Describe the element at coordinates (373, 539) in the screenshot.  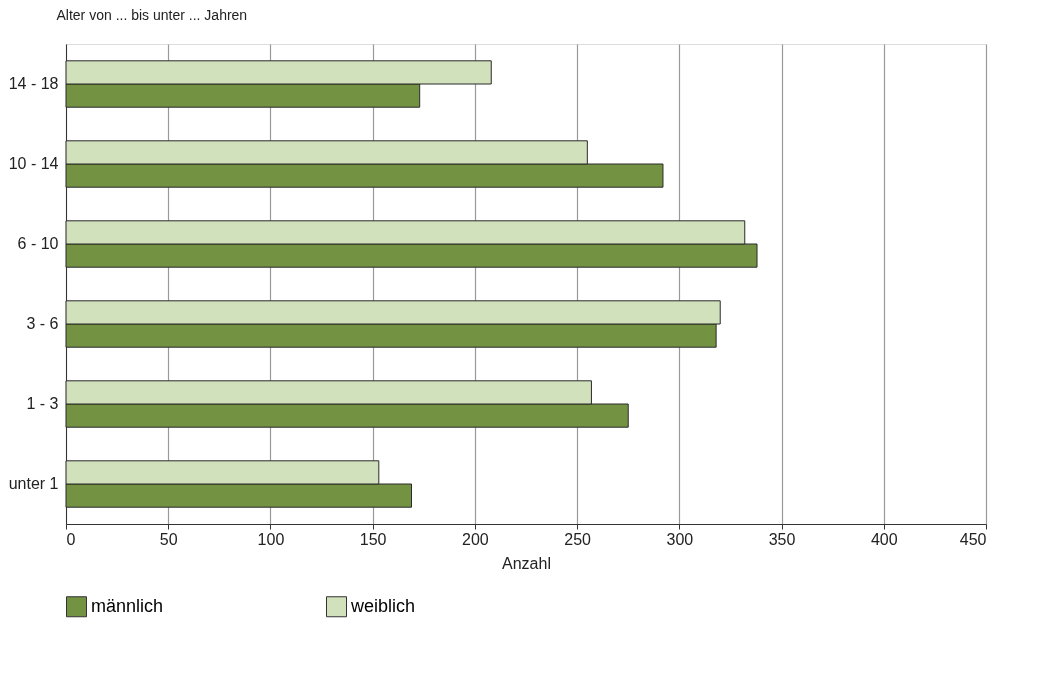
I see `x-tick-label: 150` at that location.